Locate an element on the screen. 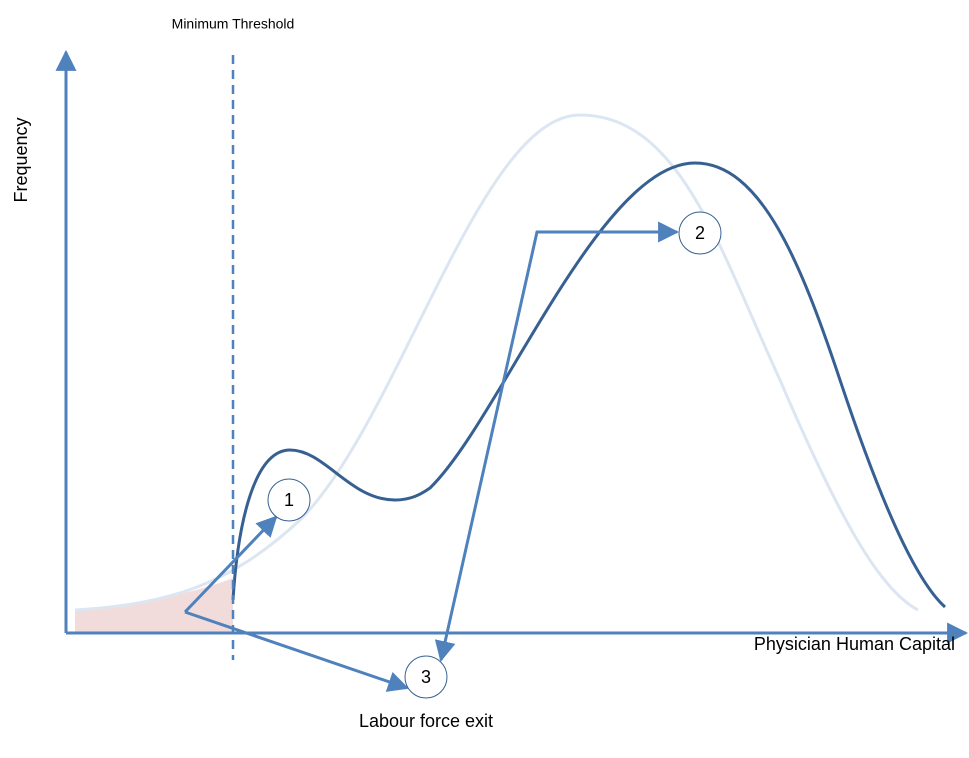 This screenshot has height=758, width=969. node-label: 1 is located at coordinates (289, 500).